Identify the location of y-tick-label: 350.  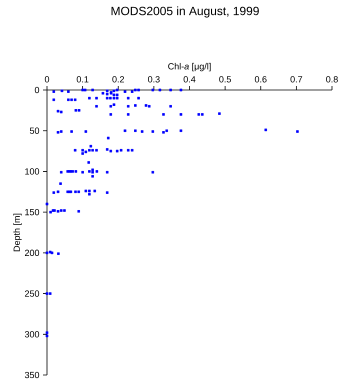
(32, 375).